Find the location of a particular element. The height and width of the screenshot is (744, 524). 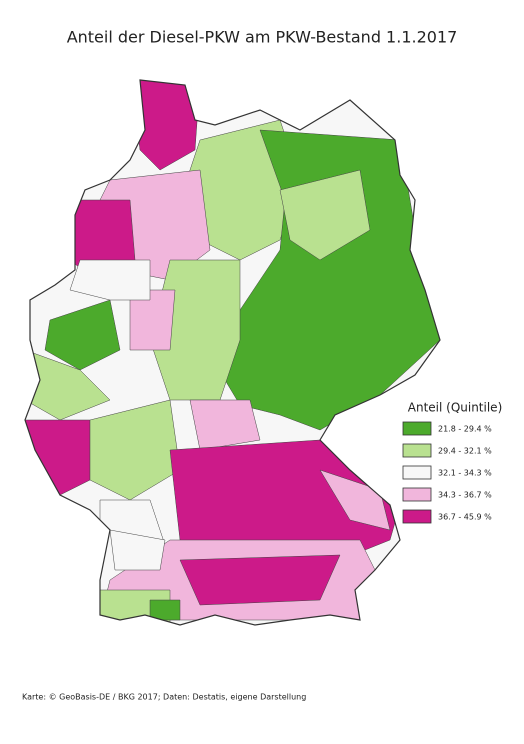

legend-label: 32.1 - 34.3 % is located at coordinates (465, 473).